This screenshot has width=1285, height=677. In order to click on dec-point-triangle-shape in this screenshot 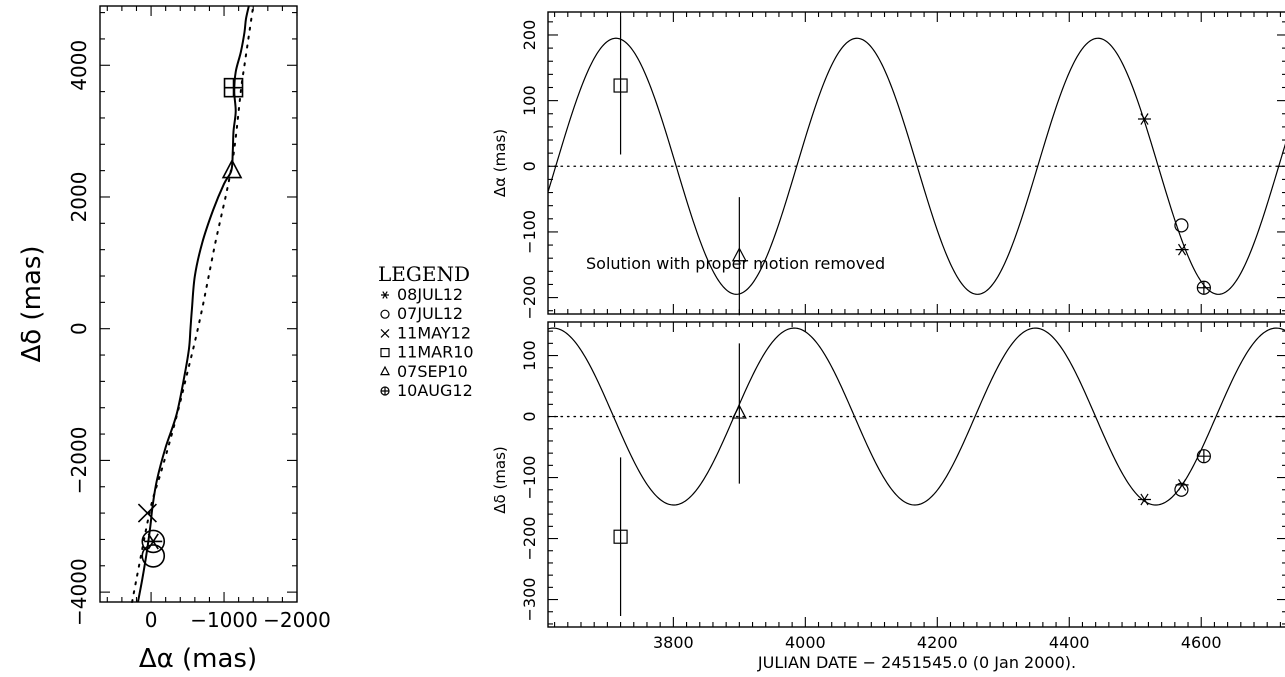, I will do `click(739, 411)`.